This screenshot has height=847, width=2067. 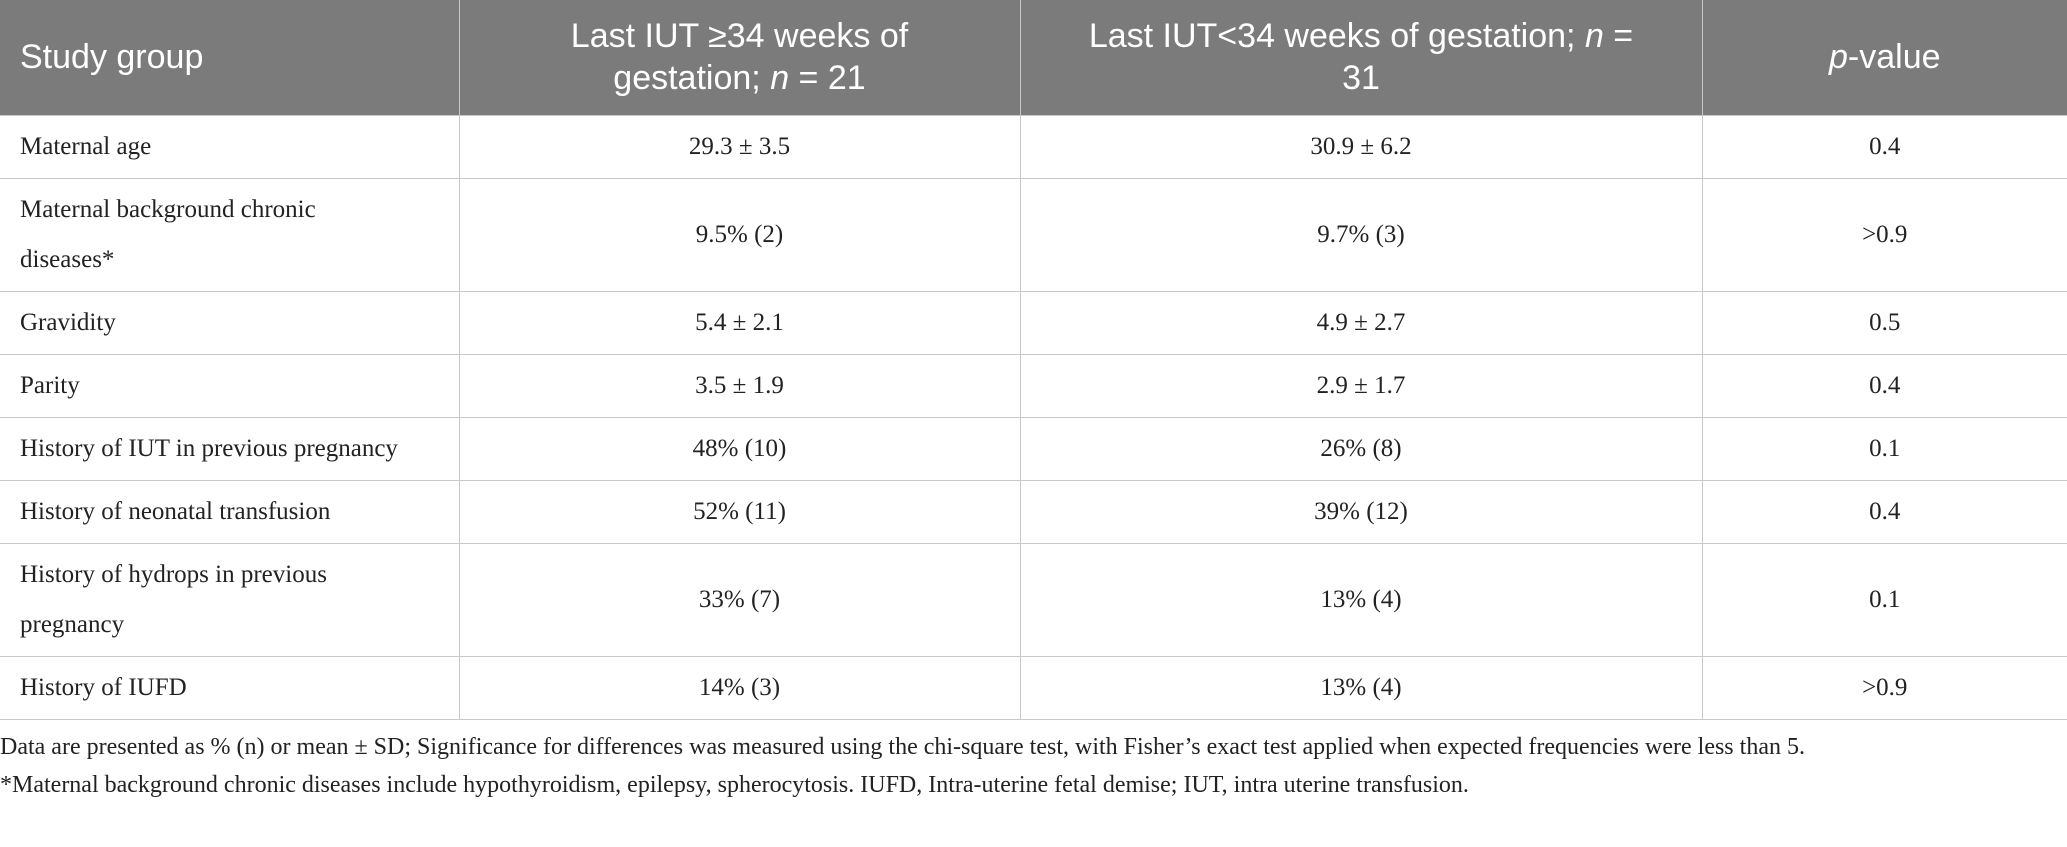 I want to click on row-label: History of IUFD, so click(x=230, y=687).